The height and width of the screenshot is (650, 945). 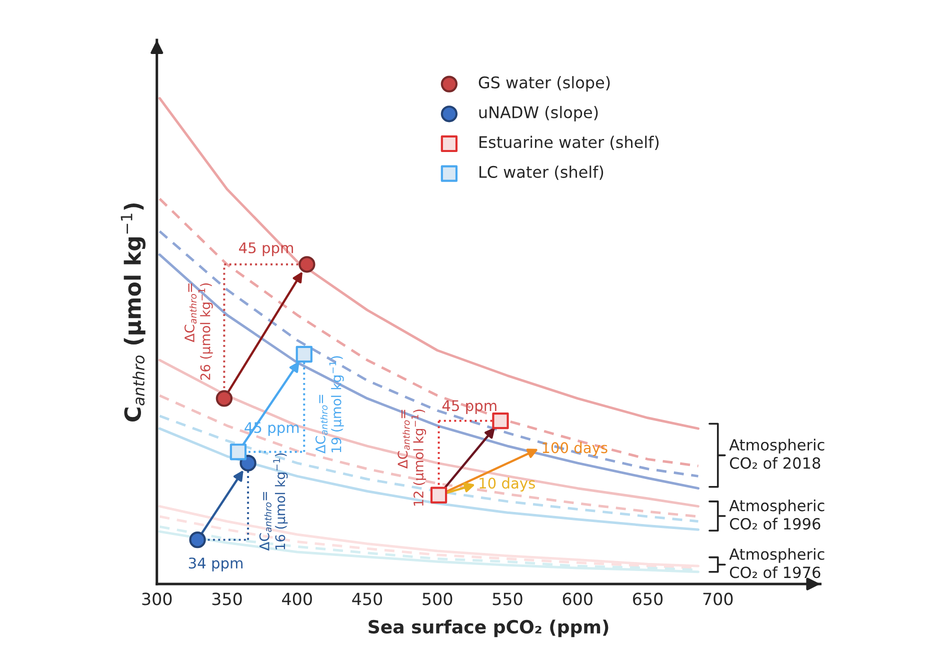 What do you see at coordinates (776, 453) in the screenshot?
I see `annotation: Atmospheric CO₂ of 2018` at bounding box center [776, 453].